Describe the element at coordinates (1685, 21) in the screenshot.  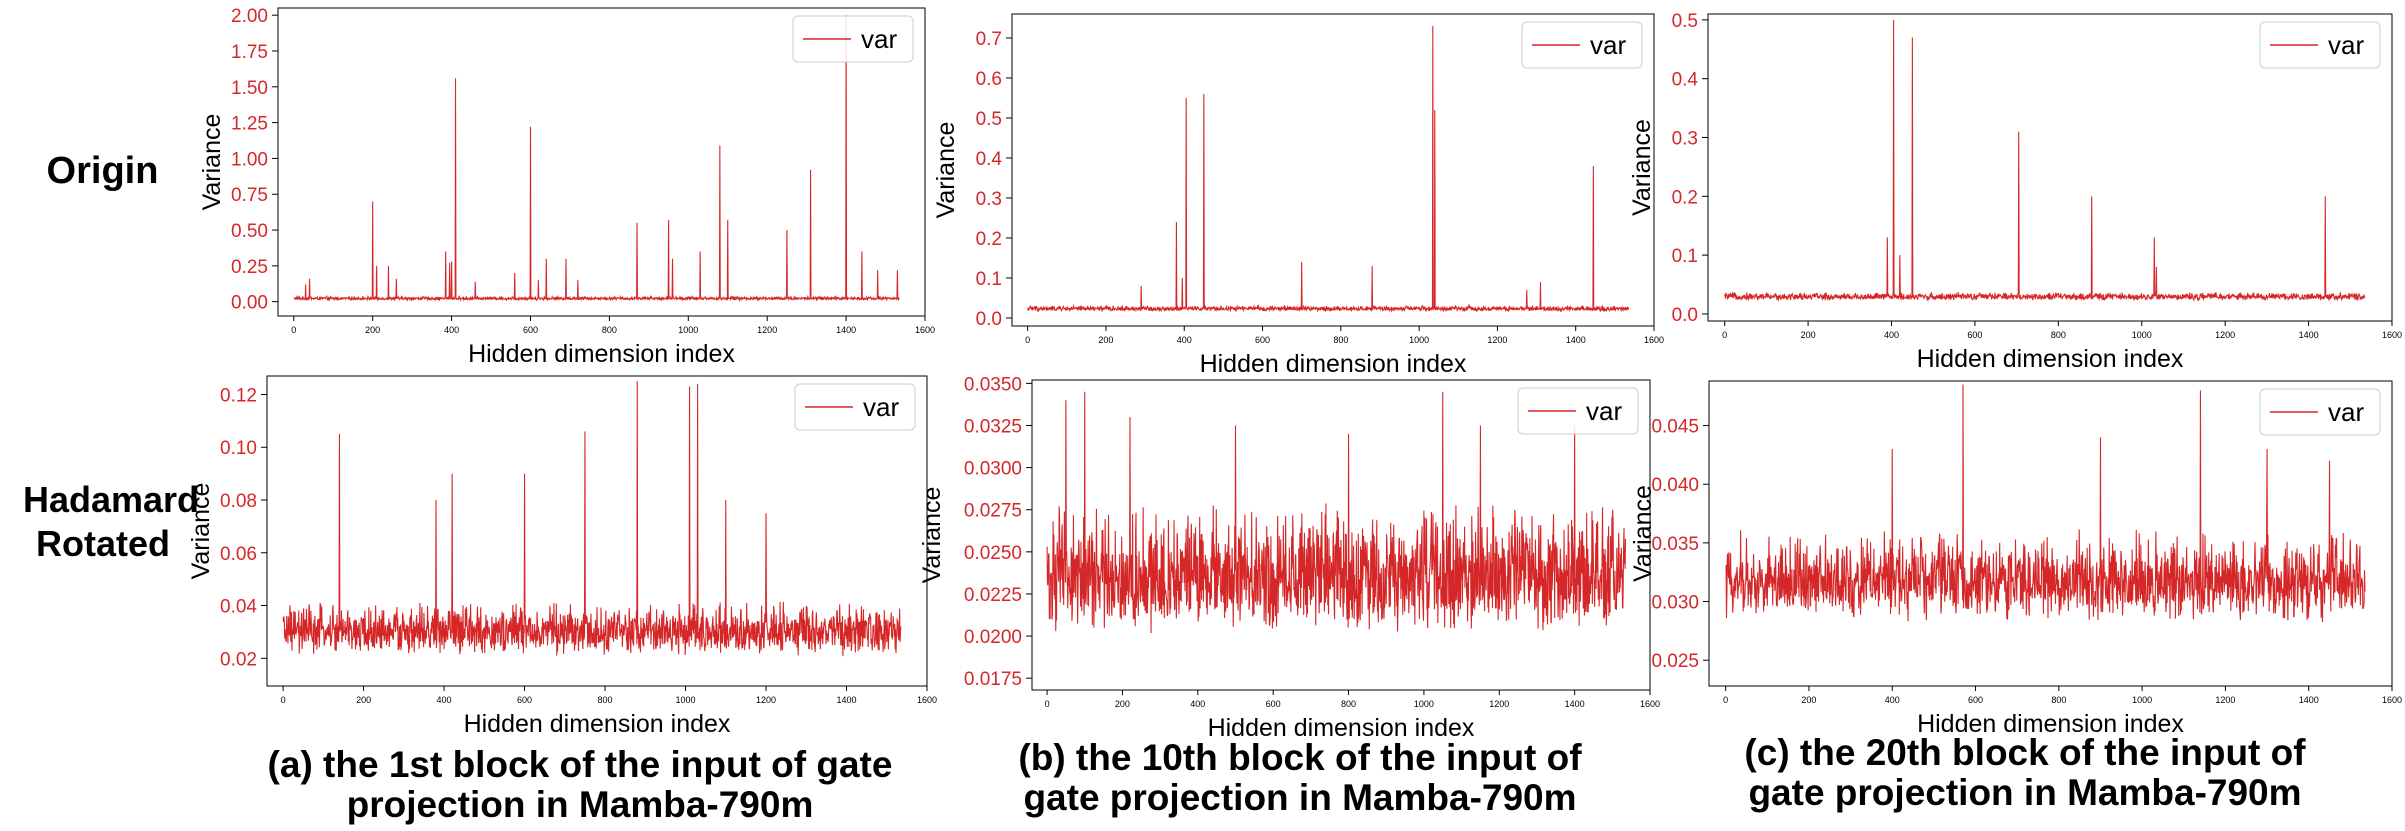
I see `y-tick-label: 0.5` at that location.